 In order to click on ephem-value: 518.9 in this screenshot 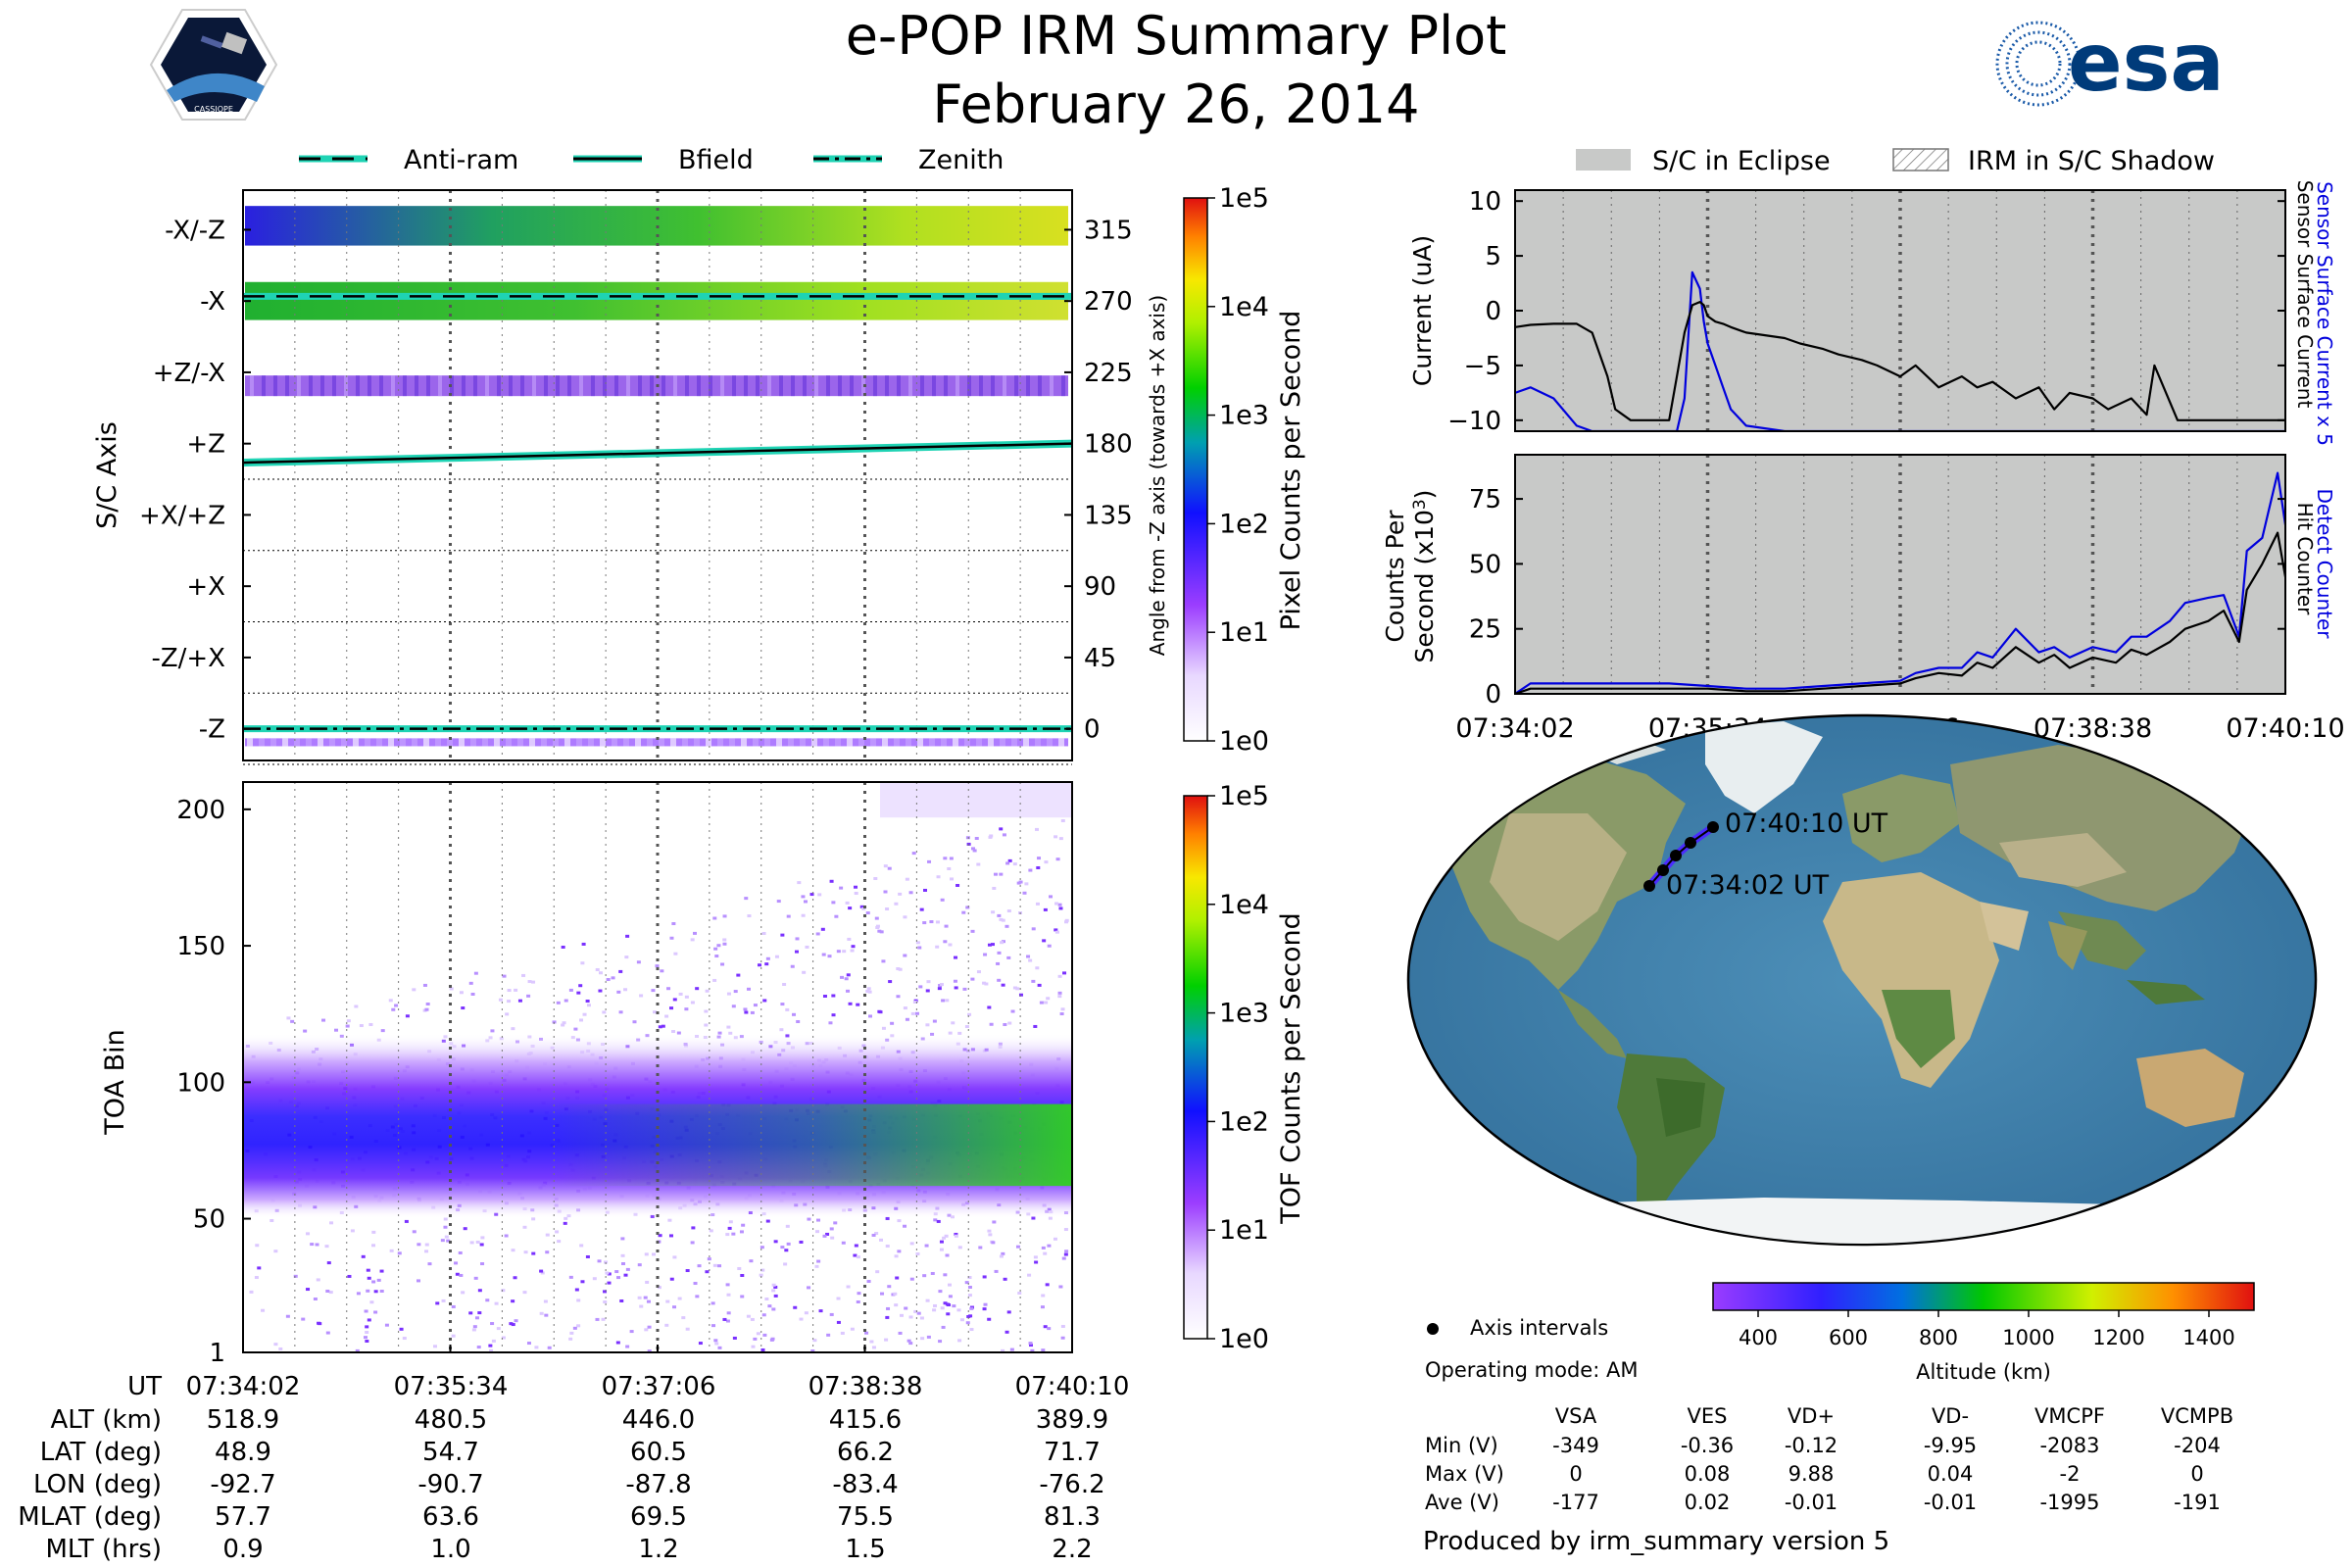, I will do `click(243, 1420)`.